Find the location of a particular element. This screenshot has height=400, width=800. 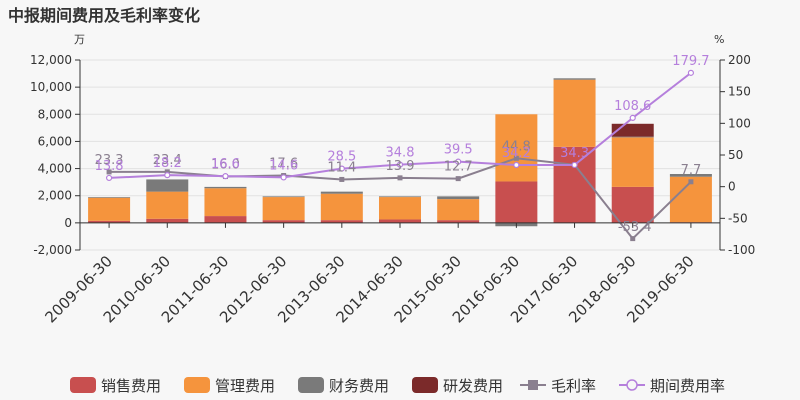

legend-label-4: 研发费用 is located at coordinates (473, 386).